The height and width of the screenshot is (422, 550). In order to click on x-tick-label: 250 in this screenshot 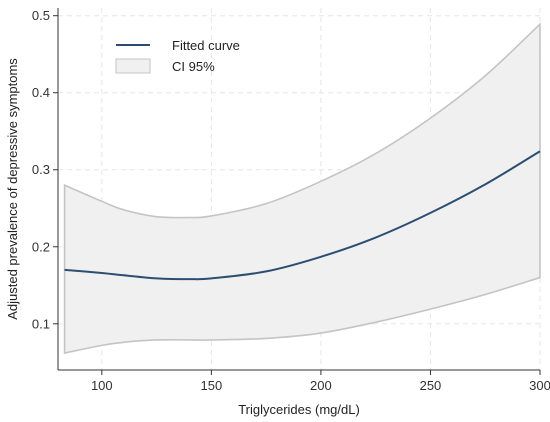, I will do `click(431, 385)`.